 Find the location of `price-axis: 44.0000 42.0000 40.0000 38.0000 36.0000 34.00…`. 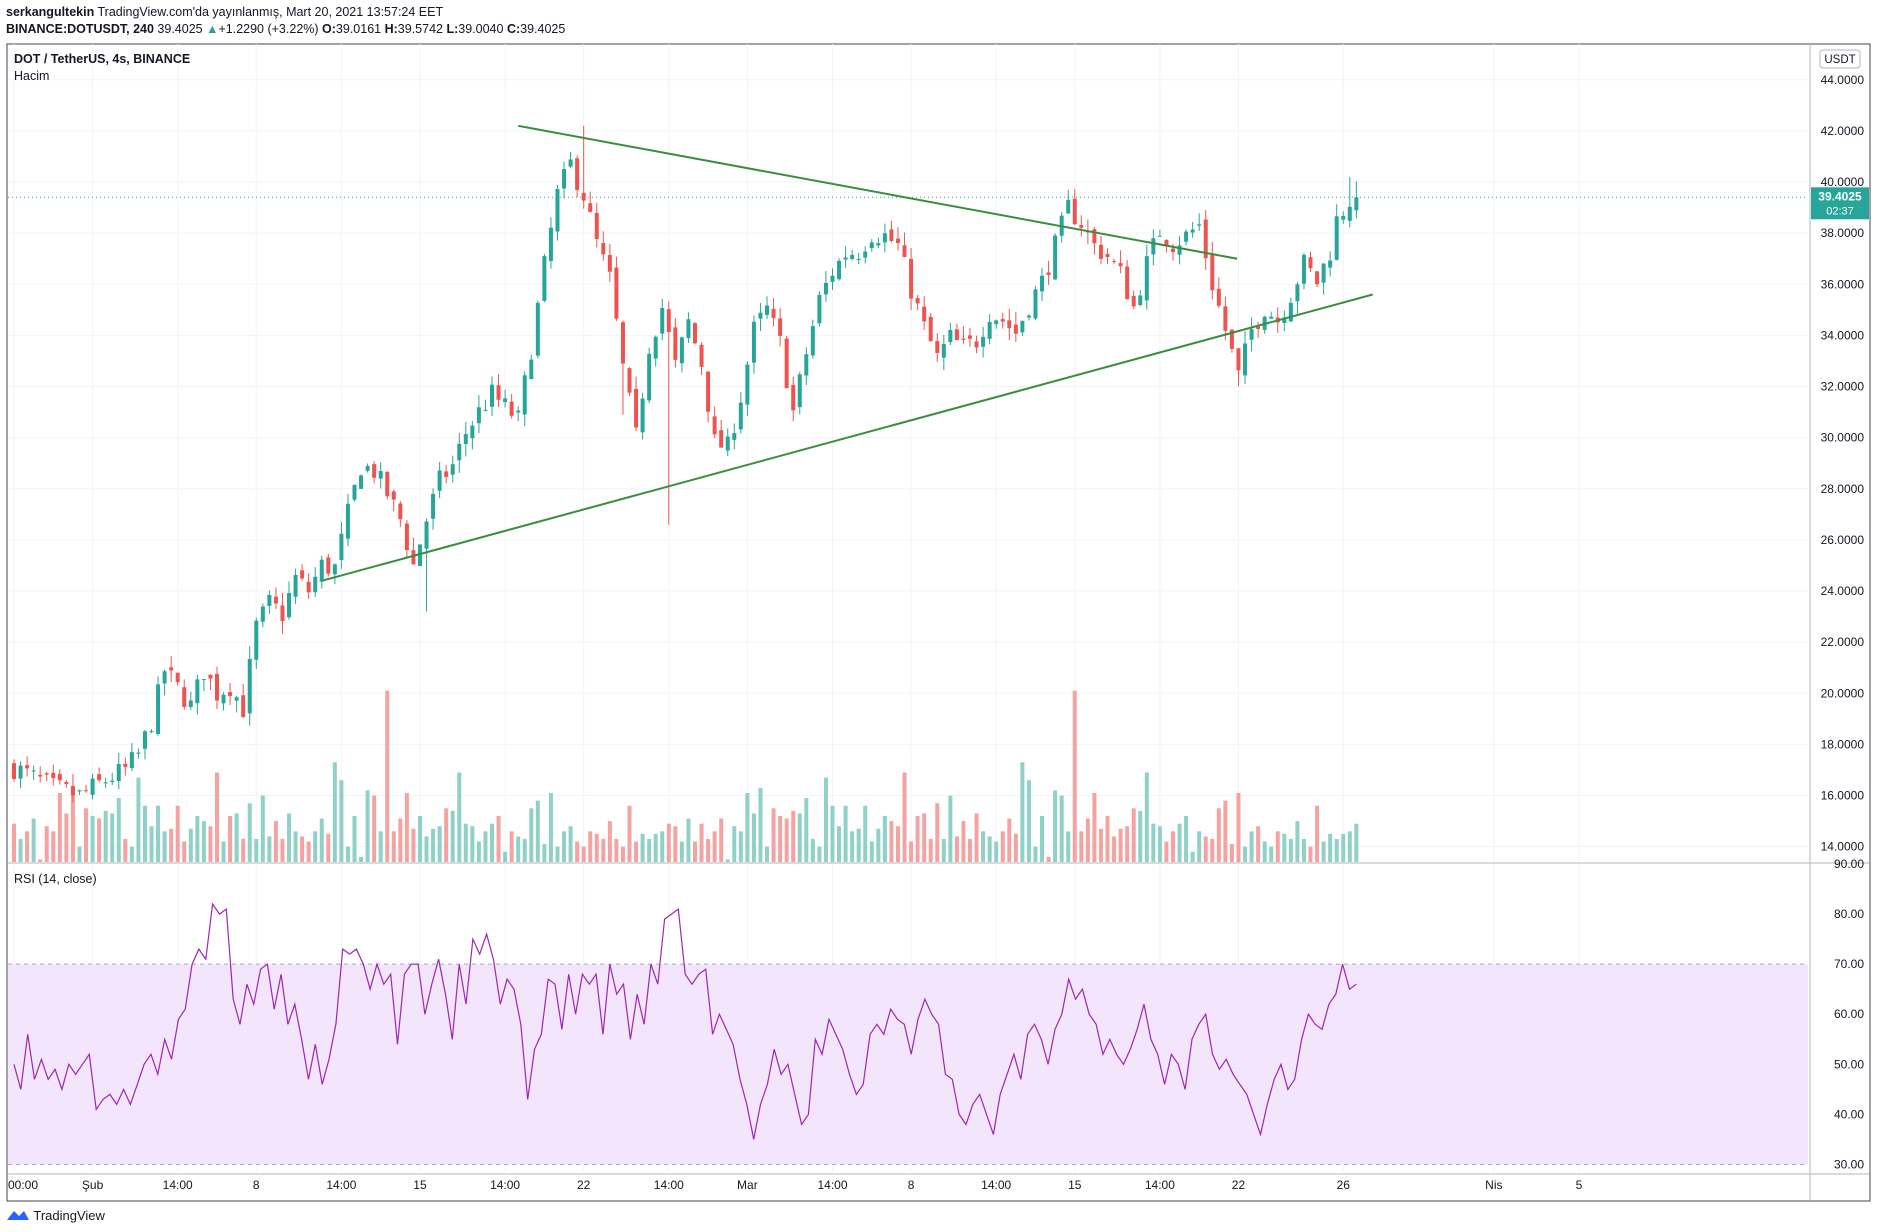

price-axis: 44.0000 42.0000 40.0000 38.0000 36.0000 34.00… is located at coordinates (1843, 463).